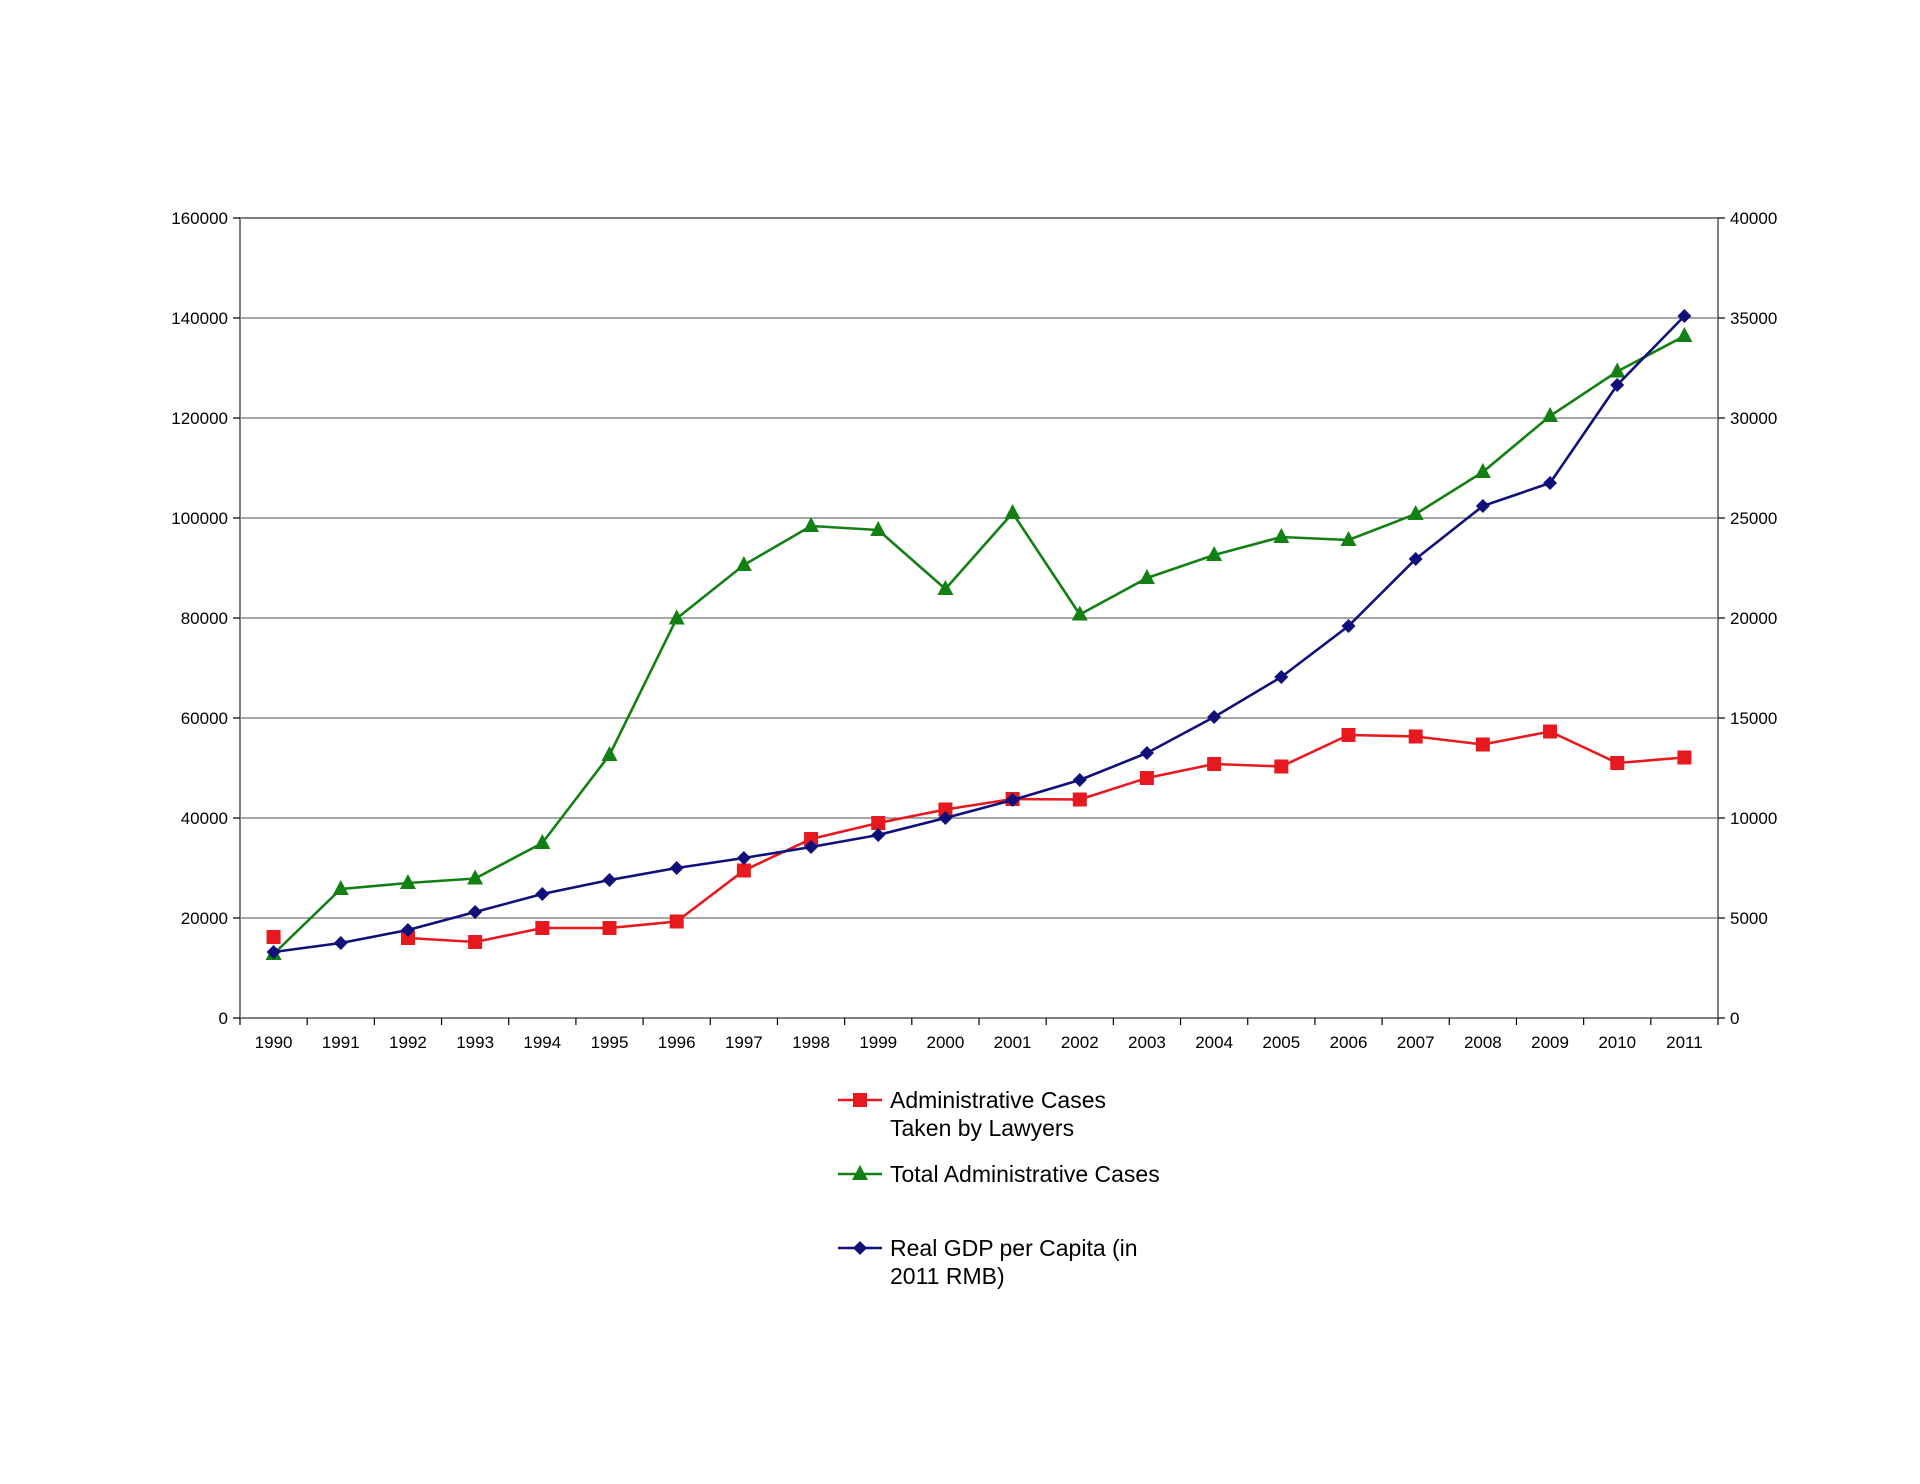 This screenshot has height=1484, width=1920. What do you see at coordinates (945, 1042) in the screenshot?
I see `x-tick-label: 2000` at bounding box center [945, 1042].